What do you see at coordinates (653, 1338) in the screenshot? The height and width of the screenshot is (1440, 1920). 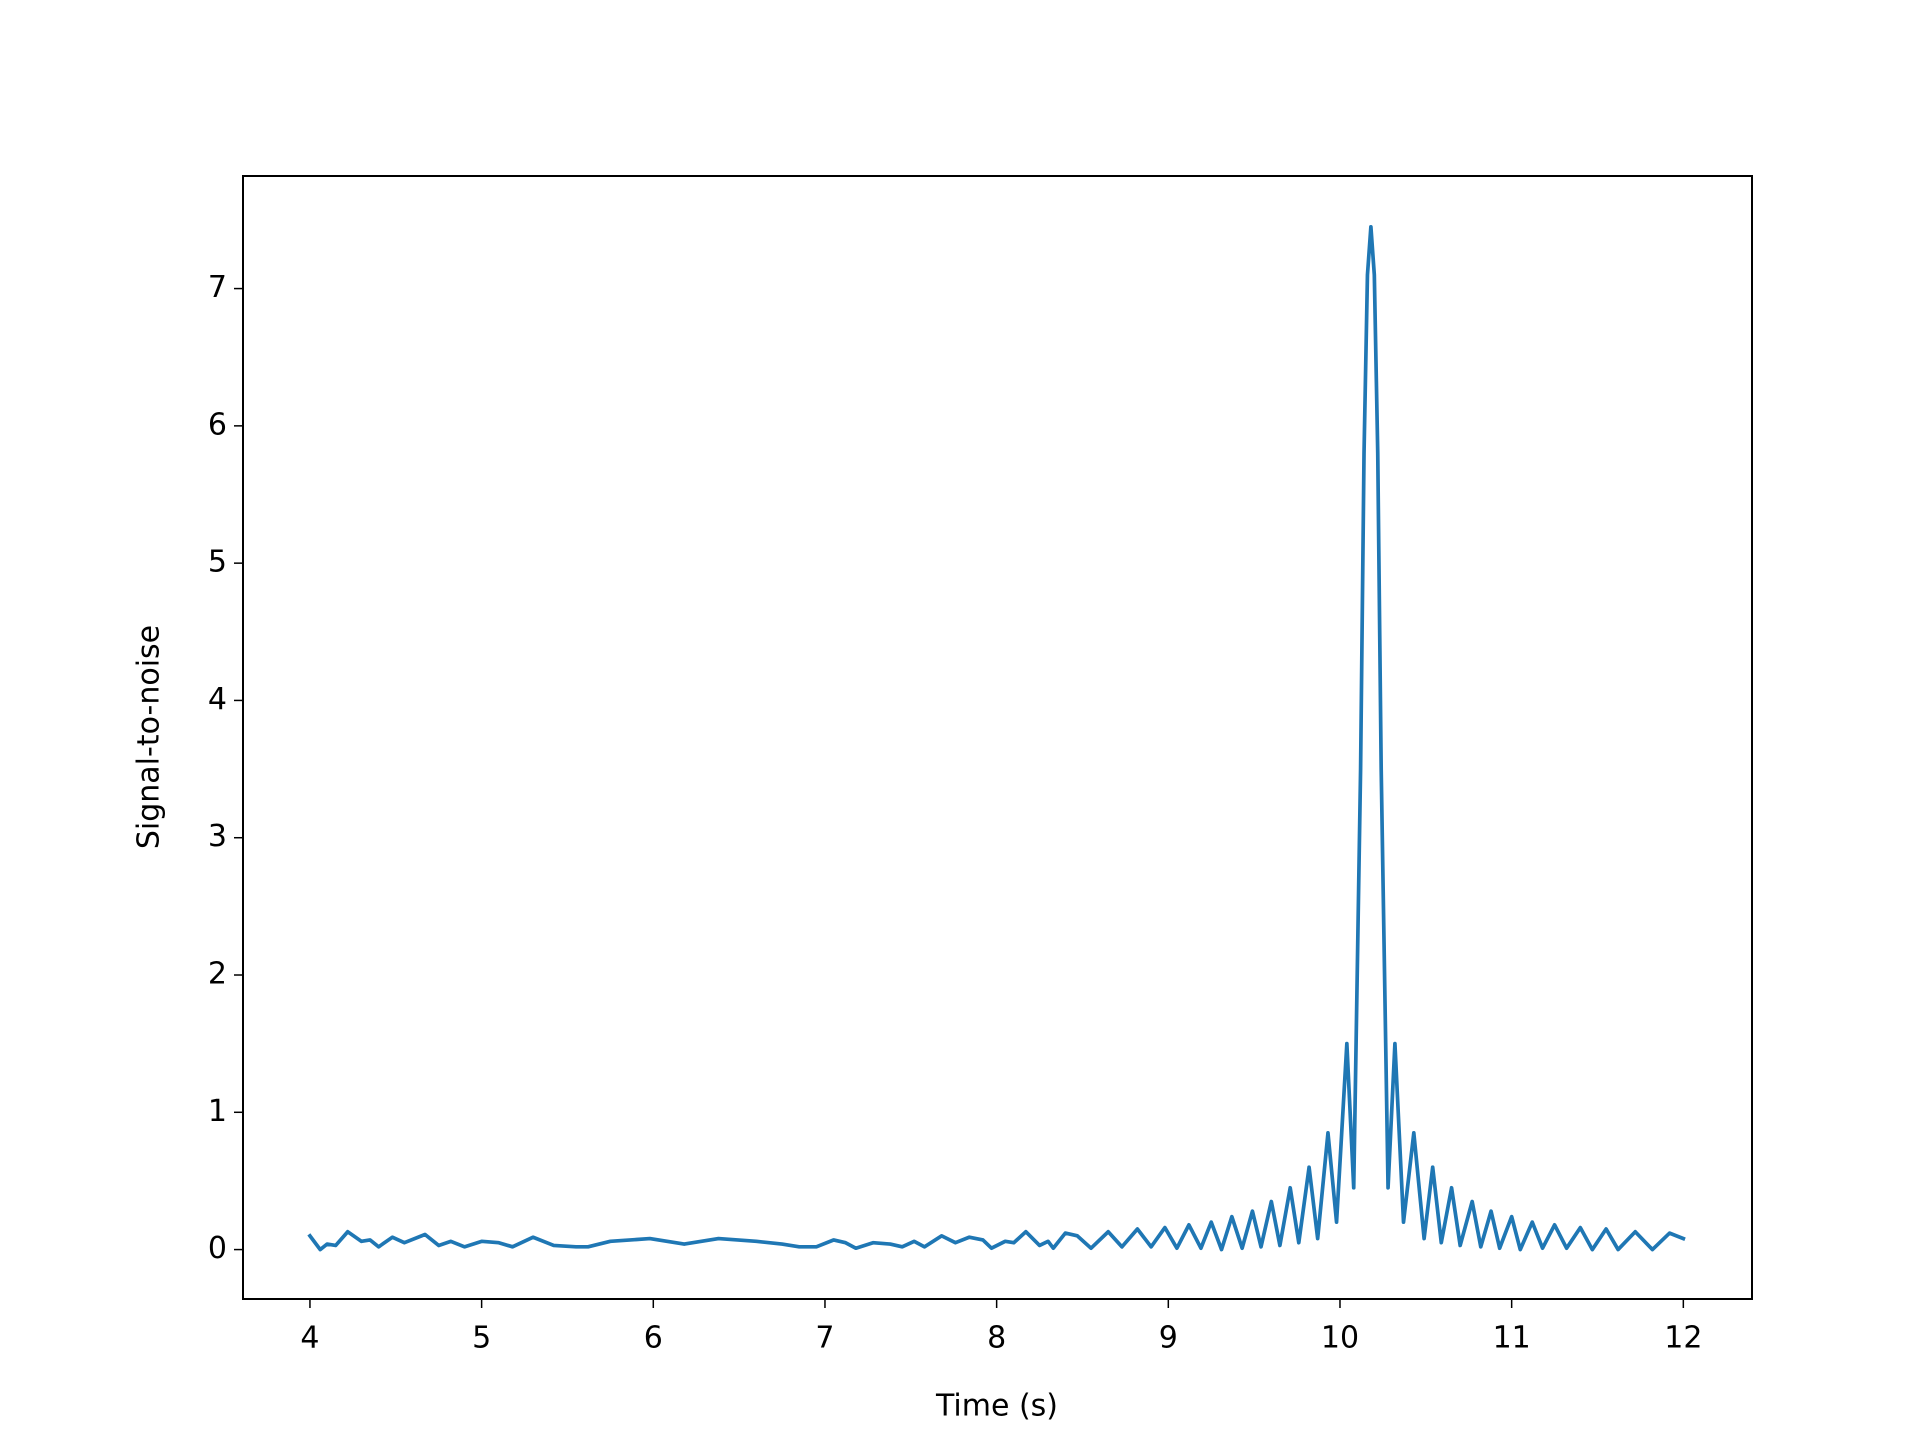 I see `x-tick-label: 6` at bounding box center [653, 1338].